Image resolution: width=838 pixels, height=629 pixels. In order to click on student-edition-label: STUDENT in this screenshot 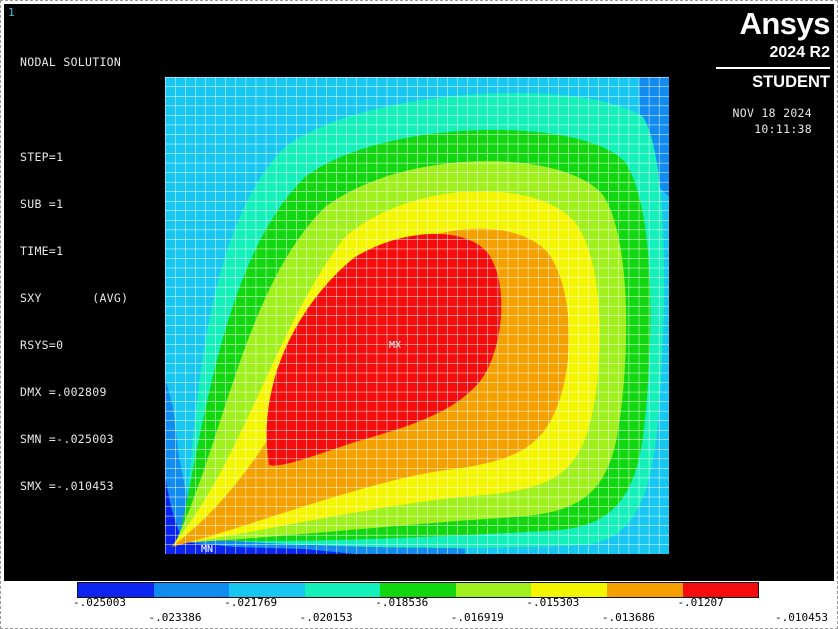, I will do `click(791, 82)`.